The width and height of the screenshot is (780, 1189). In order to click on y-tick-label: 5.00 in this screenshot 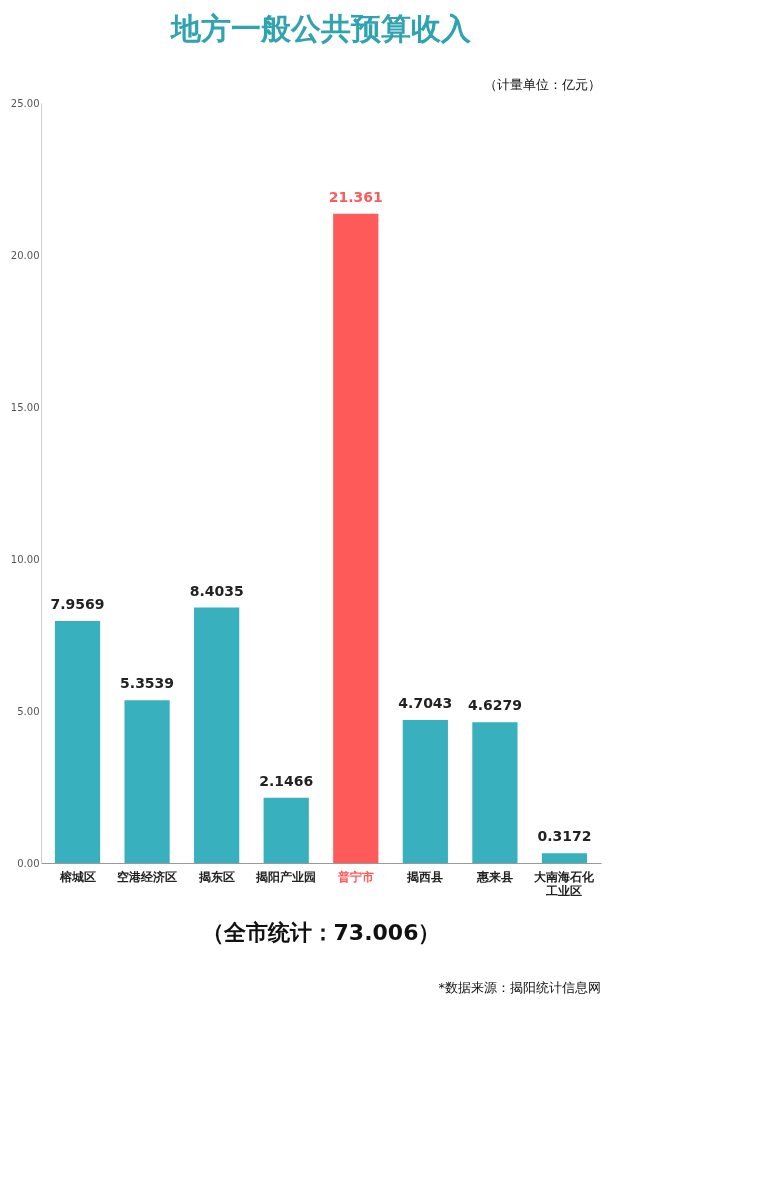, I will do `click(28, 711)`.